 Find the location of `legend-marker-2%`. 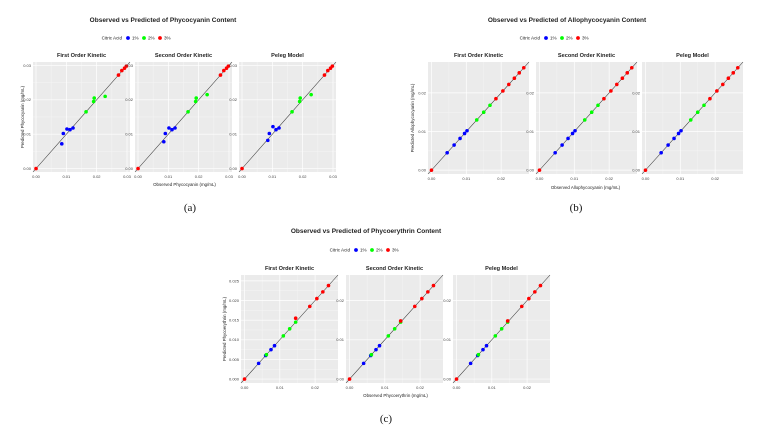

legend-marker-2% is located at coordinates (372, 250).